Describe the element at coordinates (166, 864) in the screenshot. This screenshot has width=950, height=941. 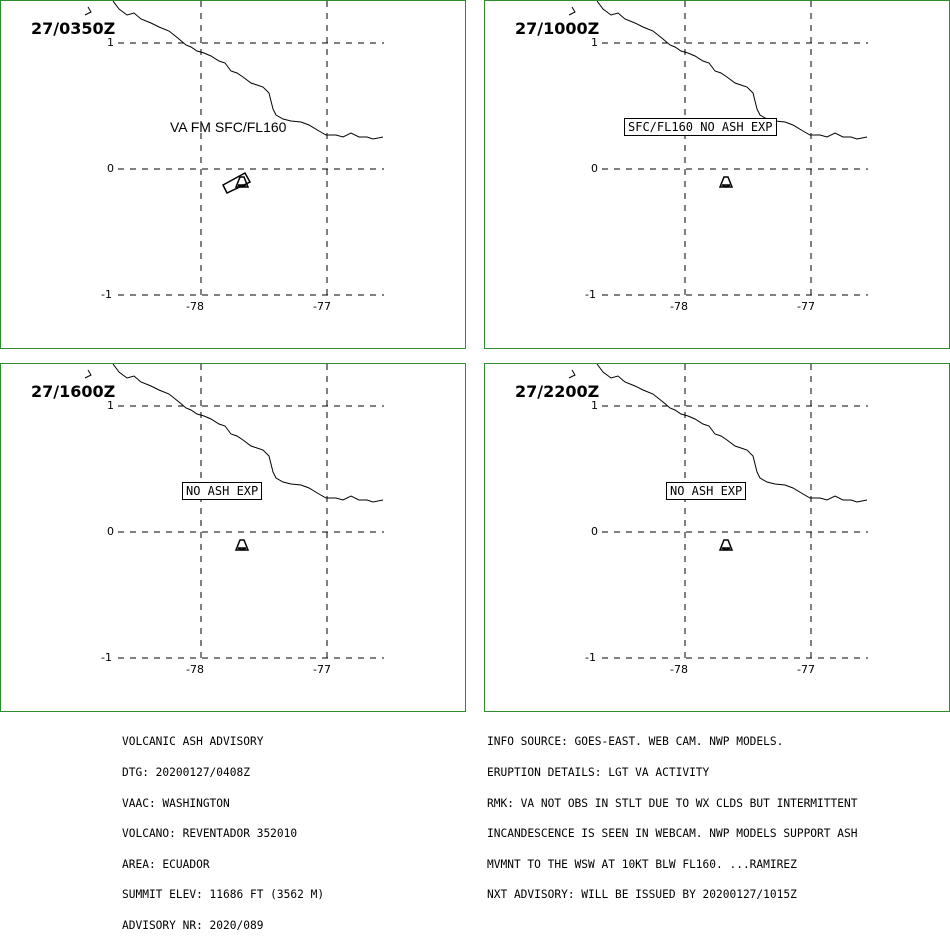
I see `advisory-area: AREA: ECUADOR` at that location.